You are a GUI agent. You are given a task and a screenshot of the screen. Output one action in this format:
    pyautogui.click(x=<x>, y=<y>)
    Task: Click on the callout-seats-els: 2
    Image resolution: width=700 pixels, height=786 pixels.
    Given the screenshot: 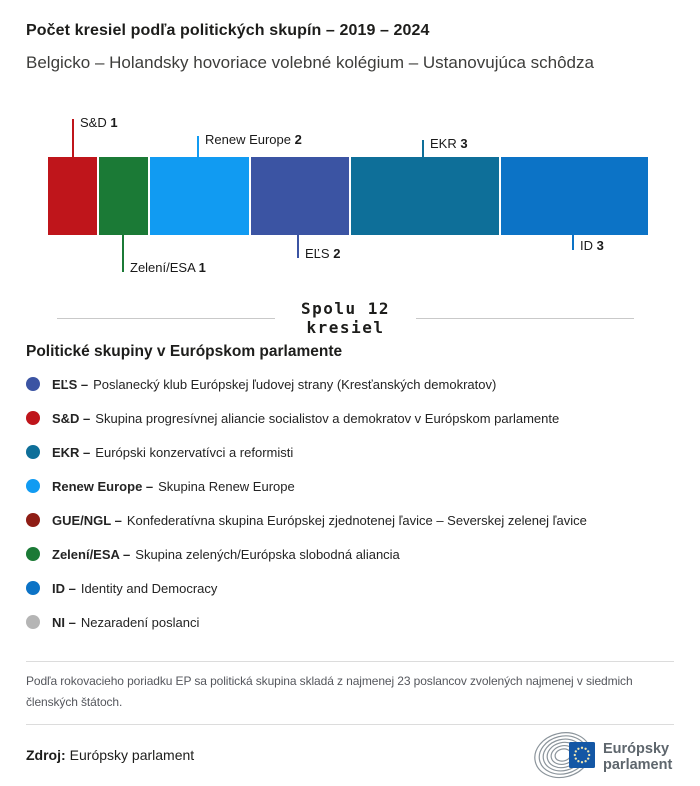 What is the action you would take?
    pyautogui.click(x=337, y=253)
    